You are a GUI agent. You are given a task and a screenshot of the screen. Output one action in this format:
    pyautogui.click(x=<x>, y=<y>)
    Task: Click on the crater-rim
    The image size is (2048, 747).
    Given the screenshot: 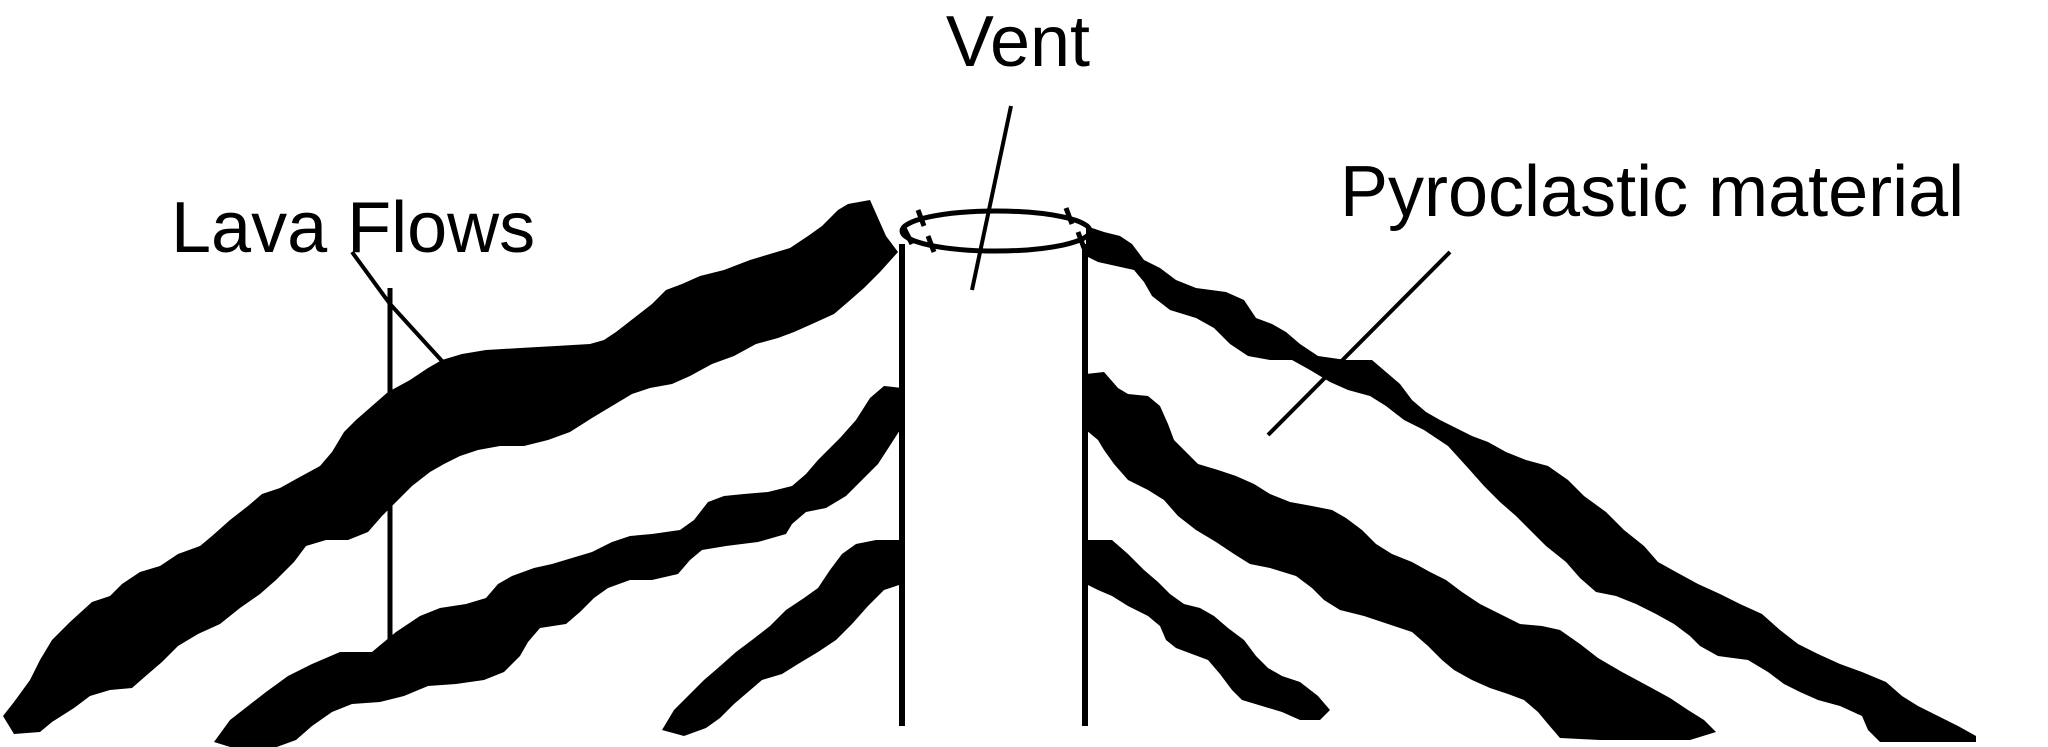 What is the action you would take?
    pyautogui.click(x=996, y=230)
    